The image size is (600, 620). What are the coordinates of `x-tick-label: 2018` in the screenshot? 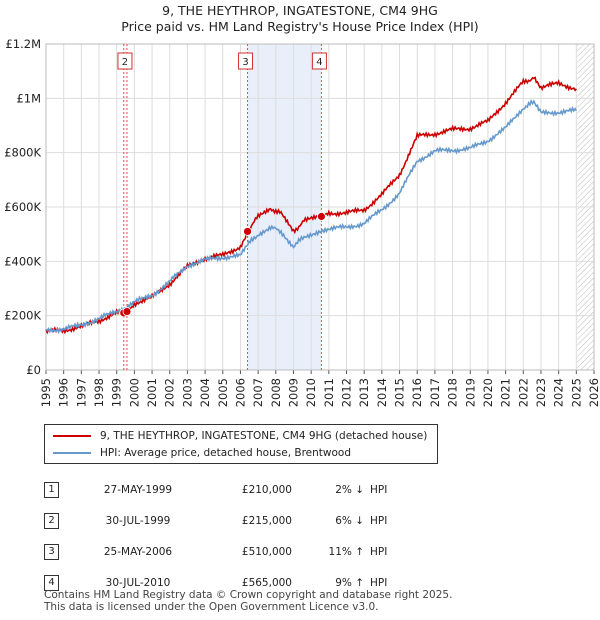 It's located at (453, 392).